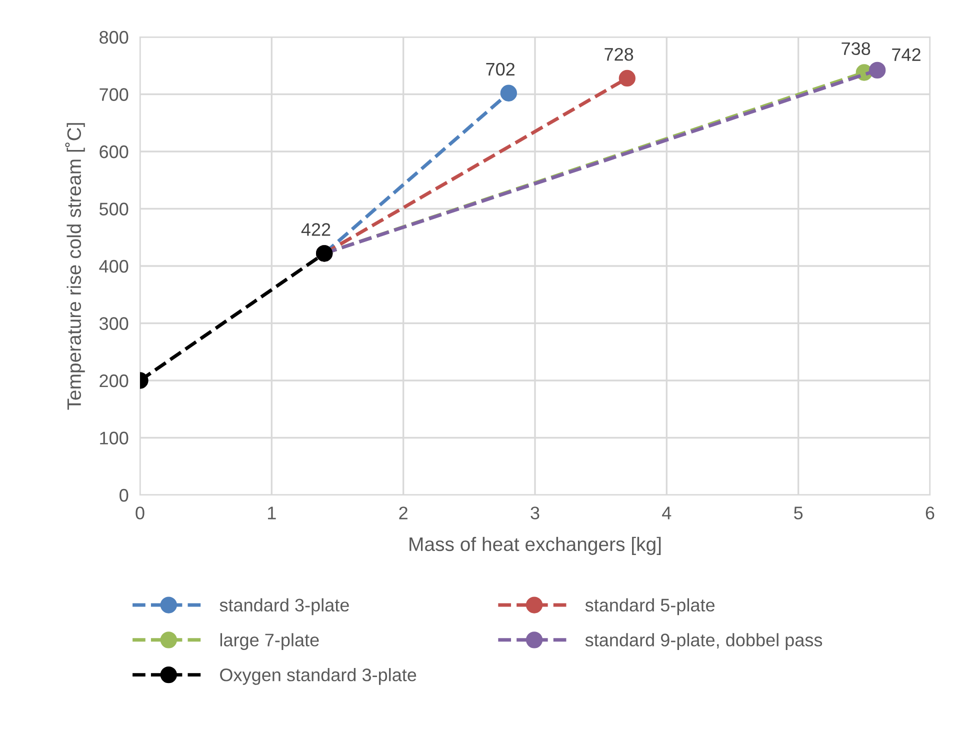  Describe the element at coordinates (535, 513) in the screenshot. I see `x-tick-label: 3` at that location.